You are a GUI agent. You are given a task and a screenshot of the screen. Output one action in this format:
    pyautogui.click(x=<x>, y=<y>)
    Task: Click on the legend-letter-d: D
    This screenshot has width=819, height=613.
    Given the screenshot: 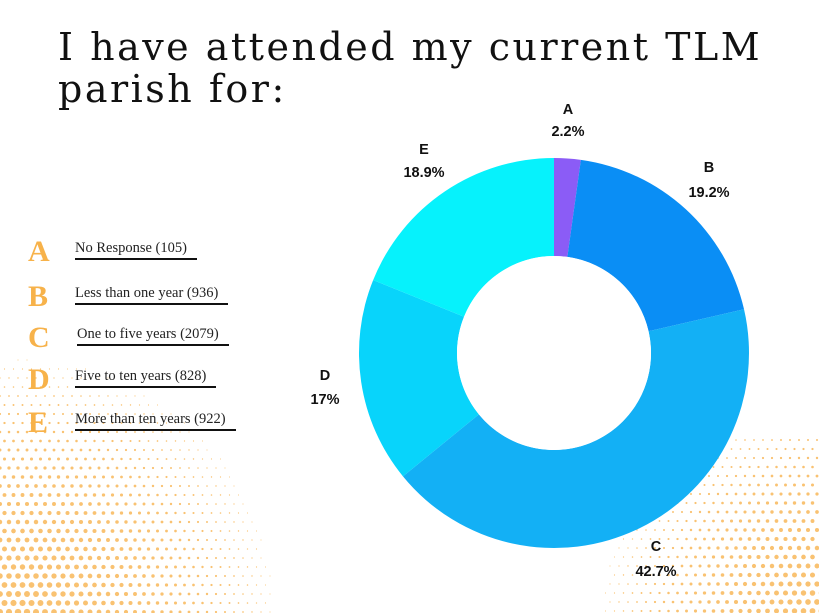 What is the action you would take?
    pyautogui.click(x=39, y=379)
    